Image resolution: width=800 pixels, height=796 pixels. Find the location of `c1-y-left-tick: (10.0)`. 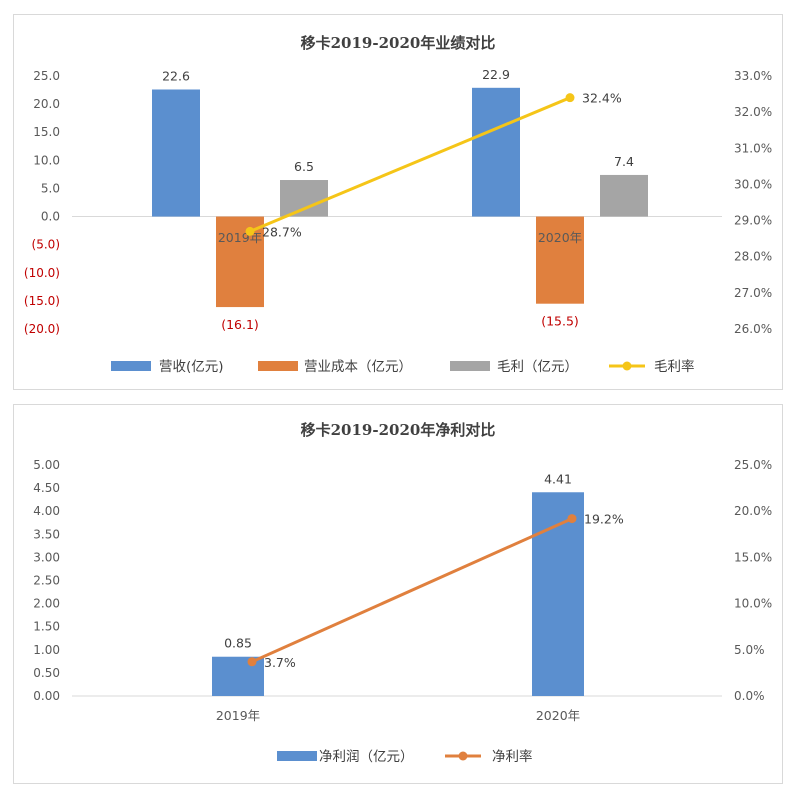

c1-y-left-tick: (10.0) is located at coordinates (42, 273).